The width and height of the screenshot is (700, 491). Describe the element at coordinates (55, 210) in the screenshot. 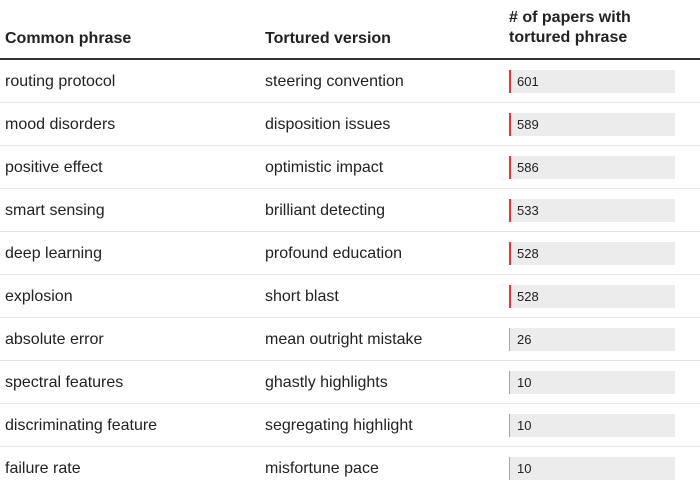

I see `common-phrase-cell: smart sensing` at that location.